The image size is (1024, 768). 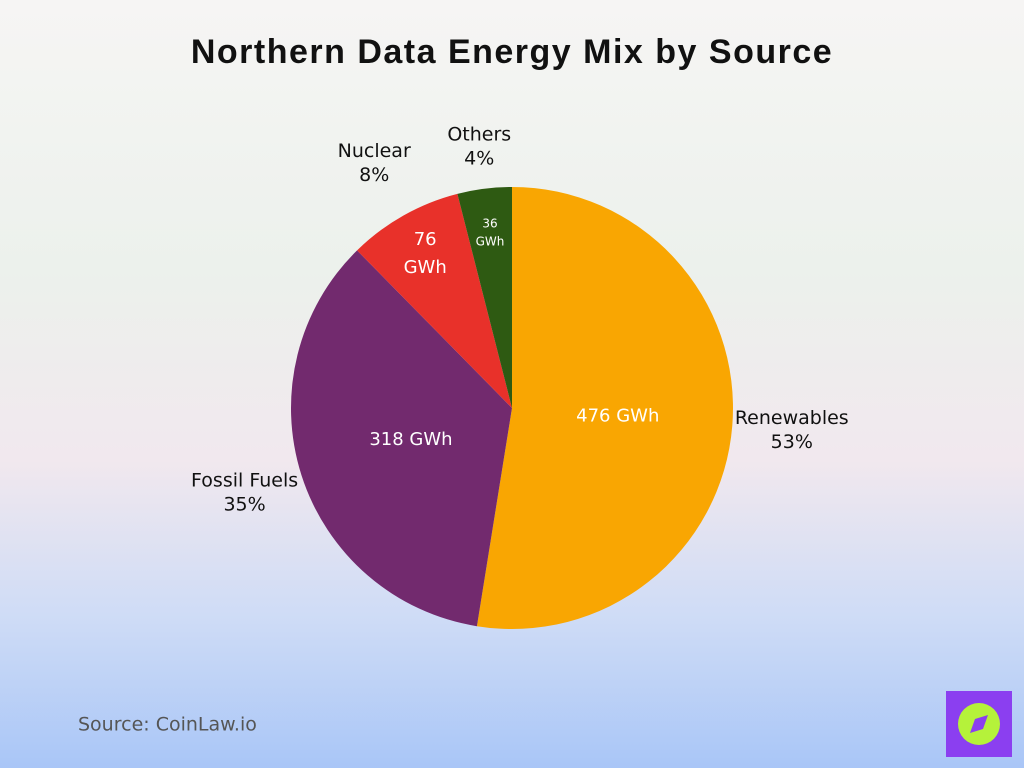 What do you see at coordinates (617, 415) in the screenshot?
I see `value-label: 476 GWh` at bounding box center [617, 415].